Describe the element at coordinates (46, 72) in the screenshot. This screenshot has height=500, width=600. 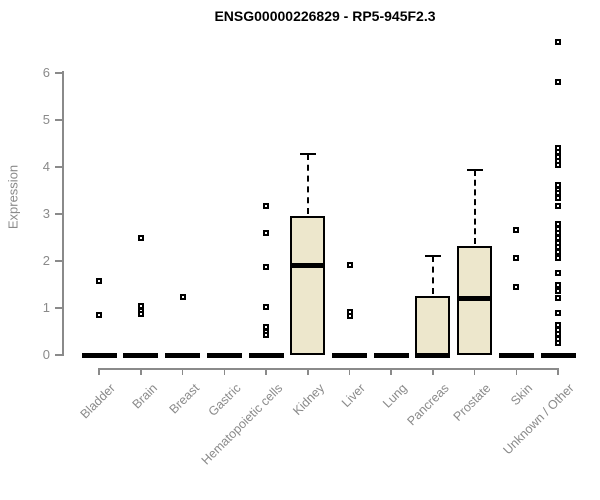
I see `y-tick-label: 6` at that location.